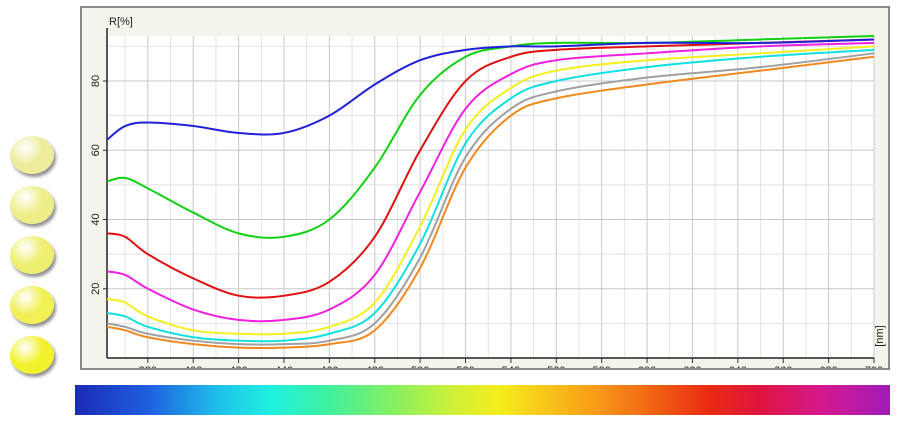 The image size is (900, 426). I want to click on x-tick-label: 480, so click(375, 366).